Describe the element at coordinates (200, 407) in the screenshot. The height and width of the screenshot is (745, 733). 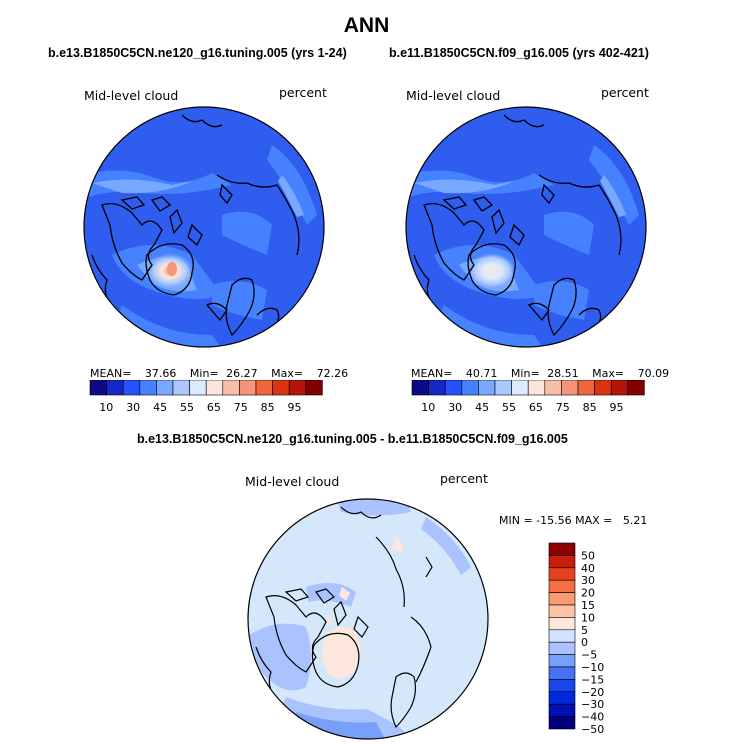
I see `panel-1-colorbar-tick-labels: 10 30 45 55 65 75 85 95` at that location.